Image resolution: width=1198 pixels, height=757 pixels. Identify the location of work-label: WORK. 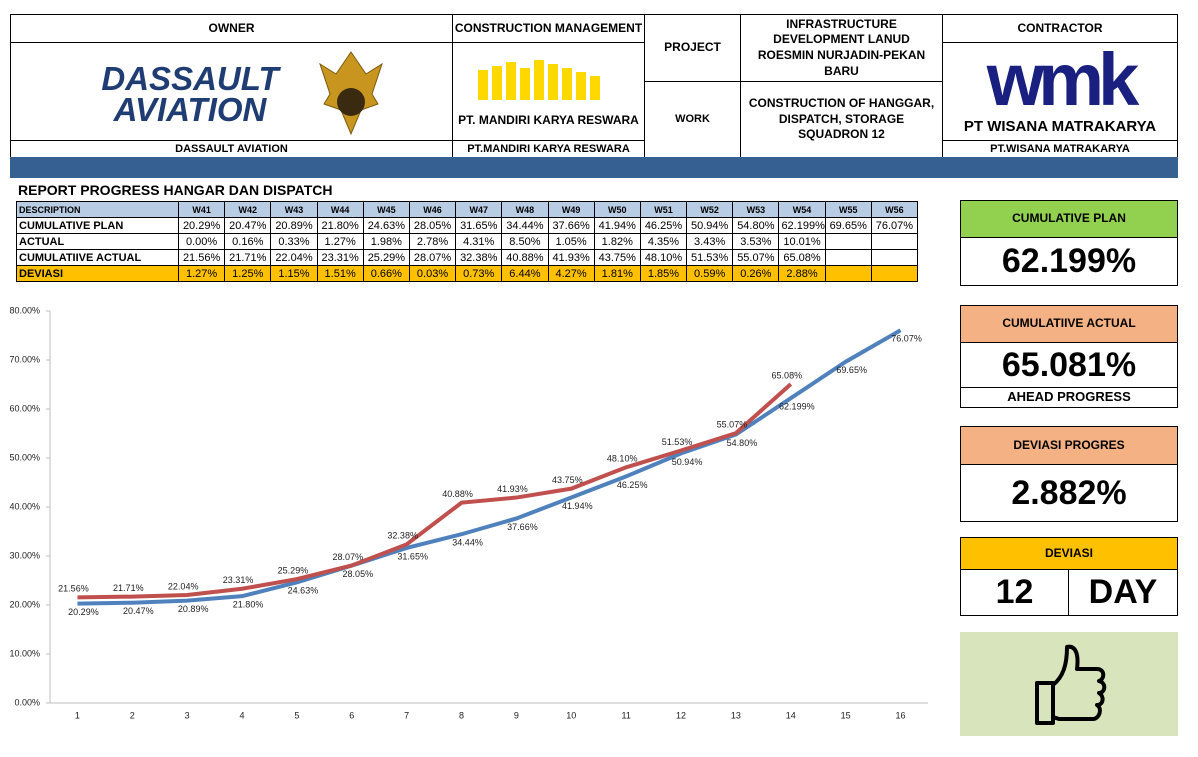
(692, 119).